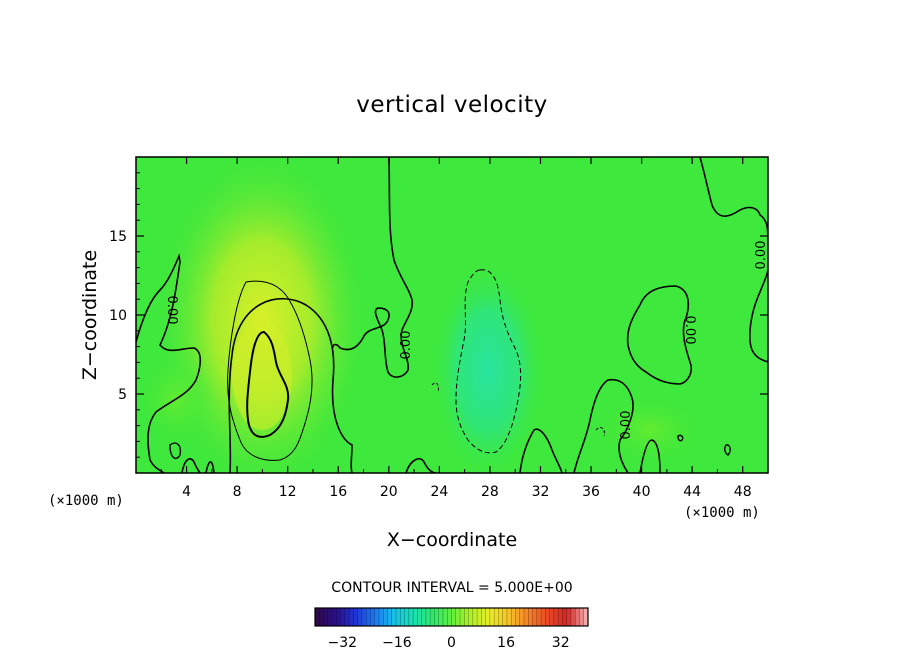 Image resolution: width=904 pixels, height=654 pixels. I want to click on contour-label-3: 0.00, so click(689, 330).